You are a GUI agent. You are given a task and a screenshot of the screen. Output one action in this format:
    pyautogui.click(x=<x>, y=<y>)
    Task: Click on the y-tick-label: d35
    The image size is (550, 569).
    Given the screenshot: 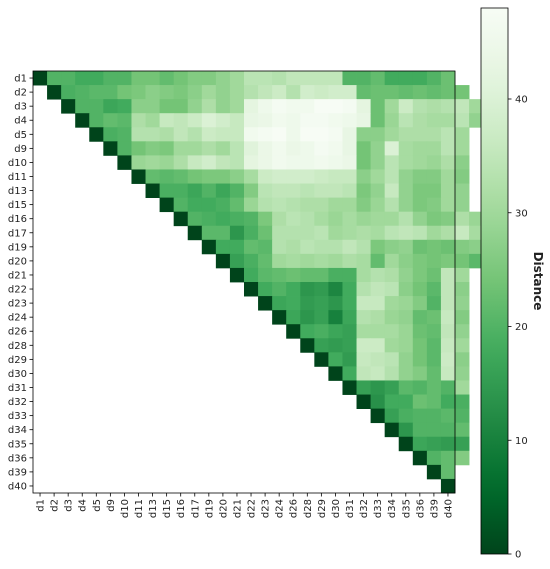 What is the action you would take?
    pyautogui.click(x=17, y=444)
    